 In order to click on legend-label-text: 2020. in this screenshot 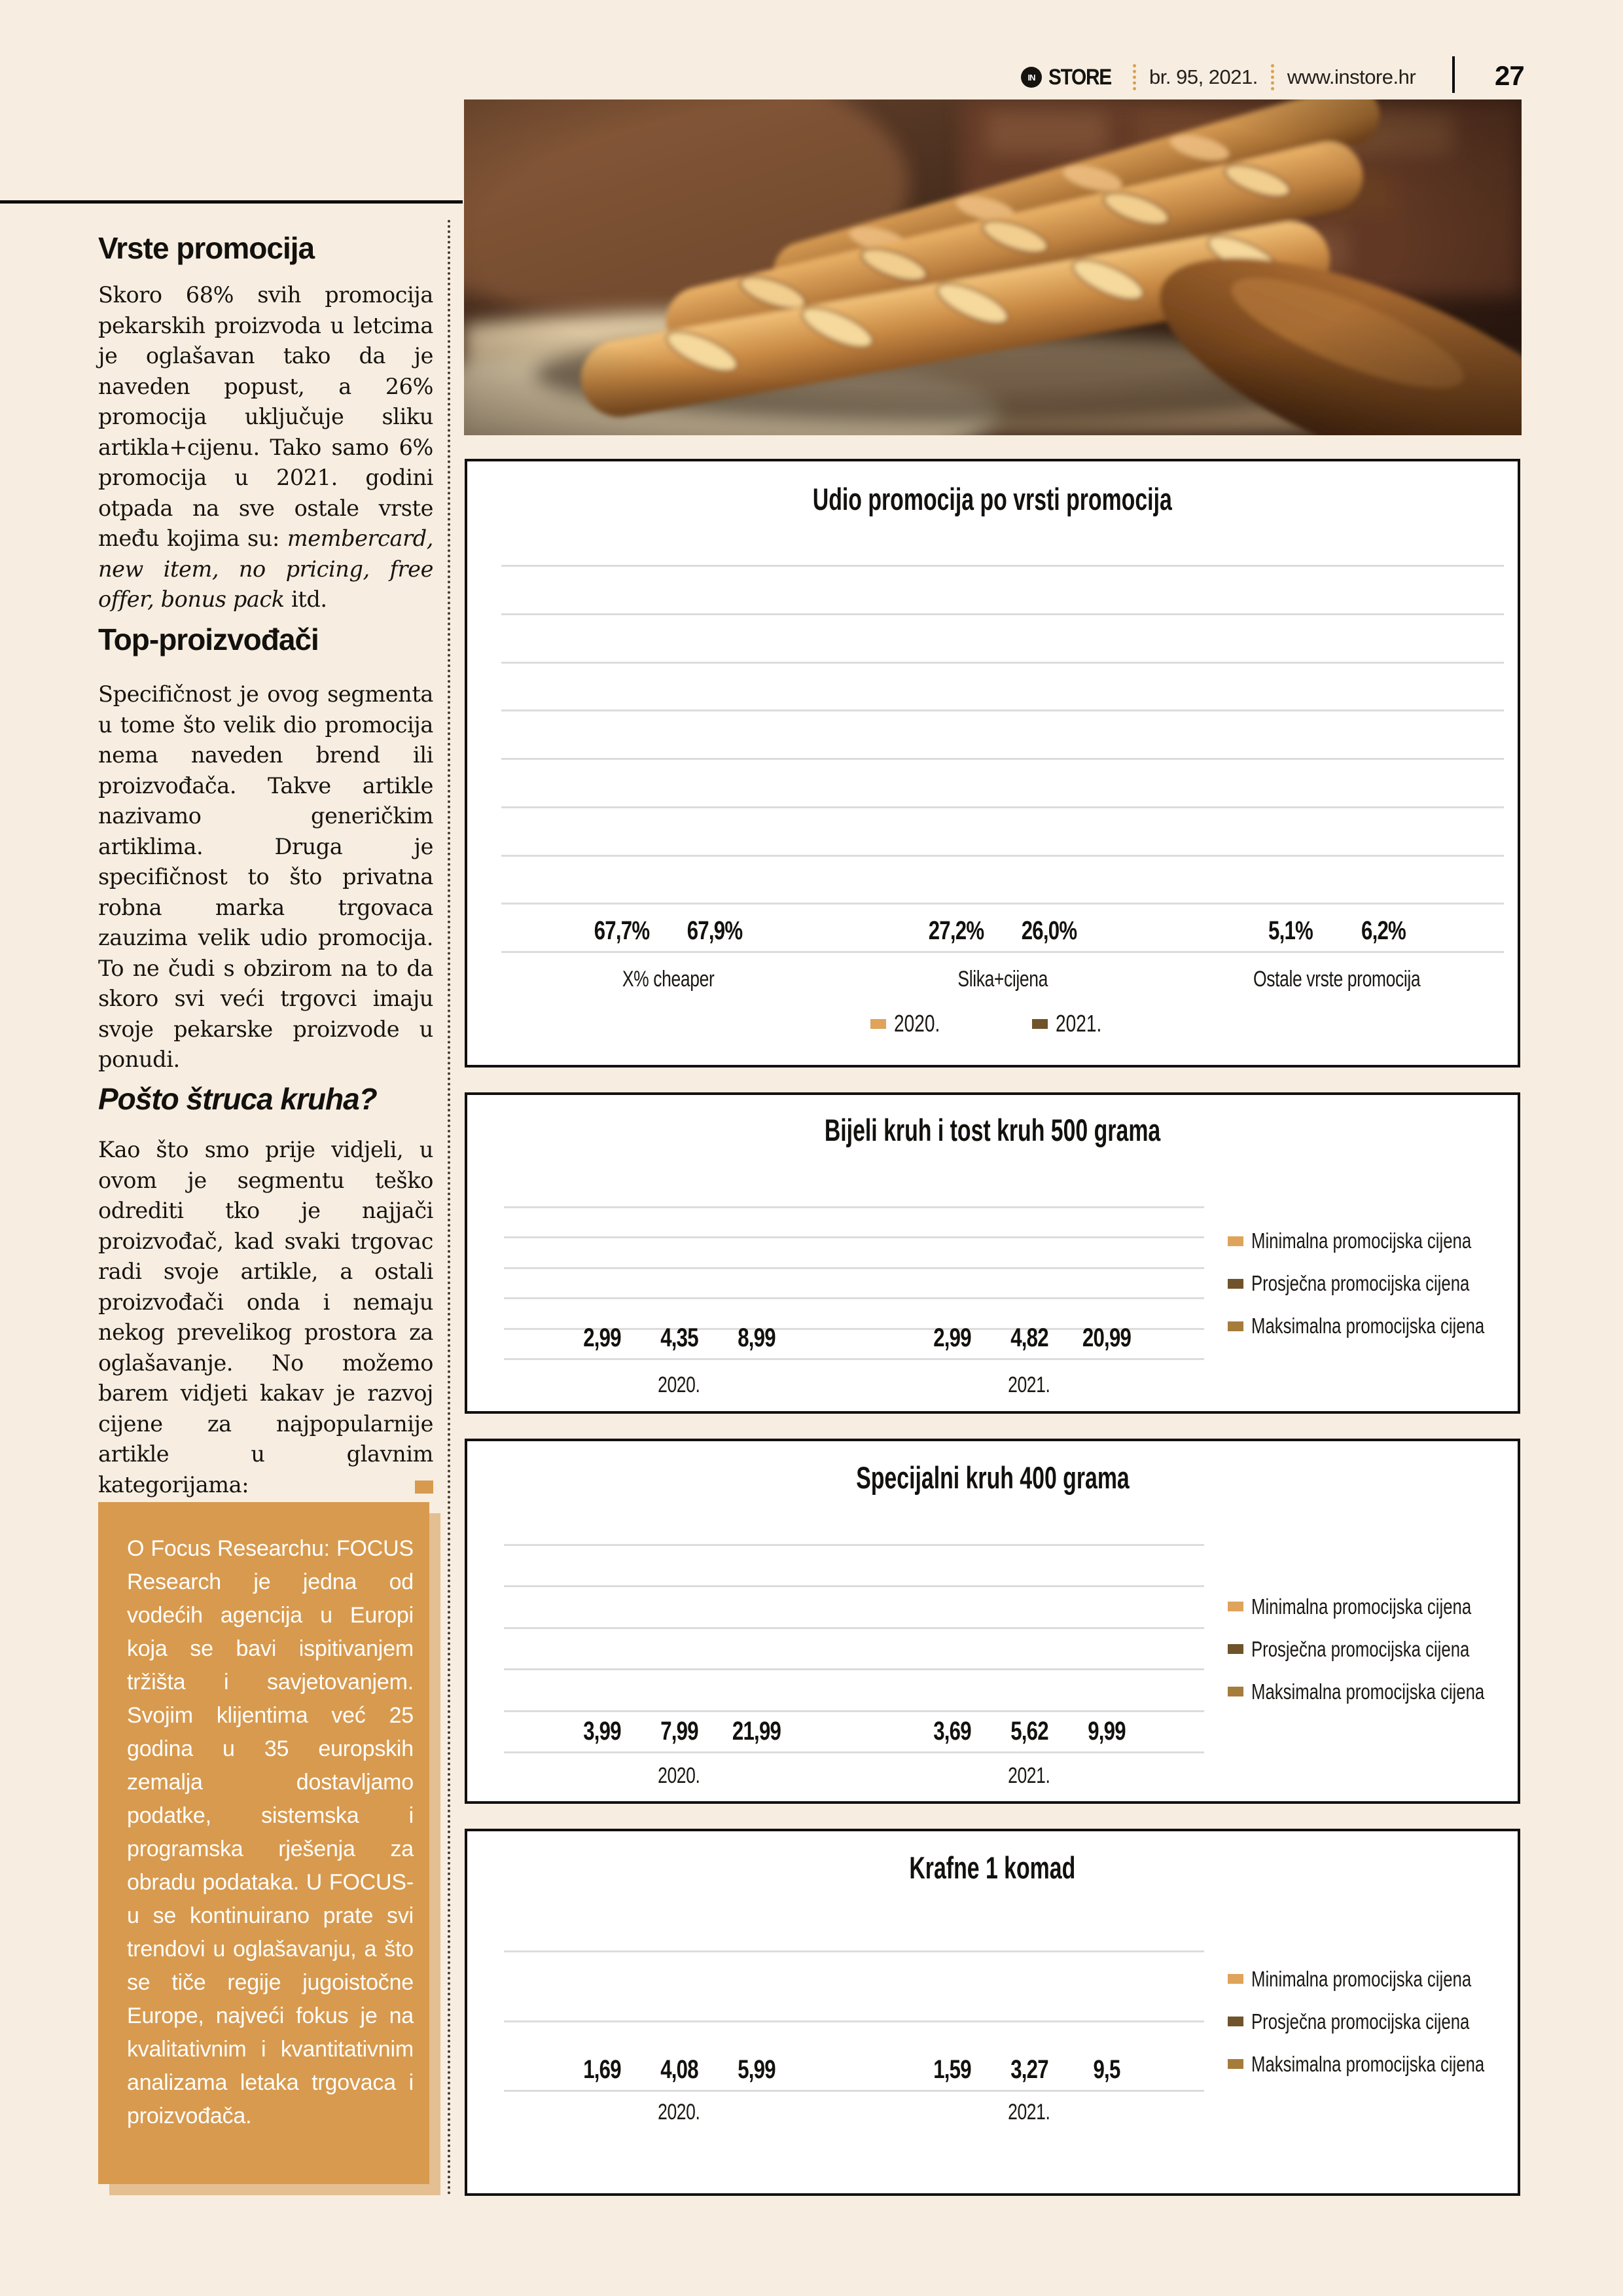, I will do `click(917, 1023)`.